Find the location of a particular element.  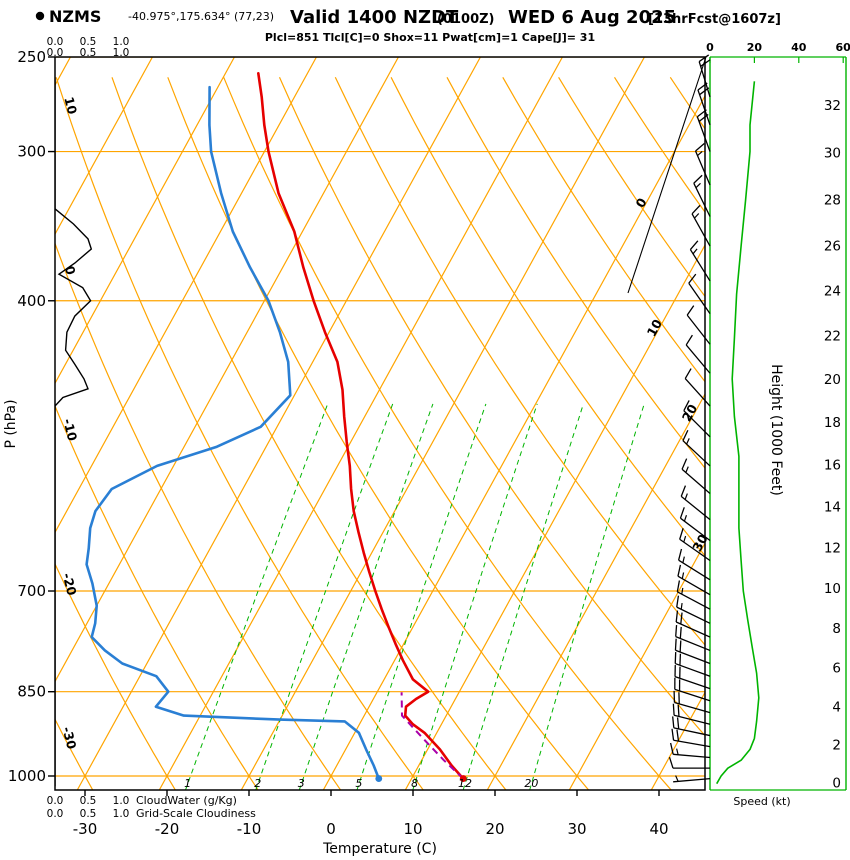

speed-tick-label: 40 is located at coordinates (799, 47).